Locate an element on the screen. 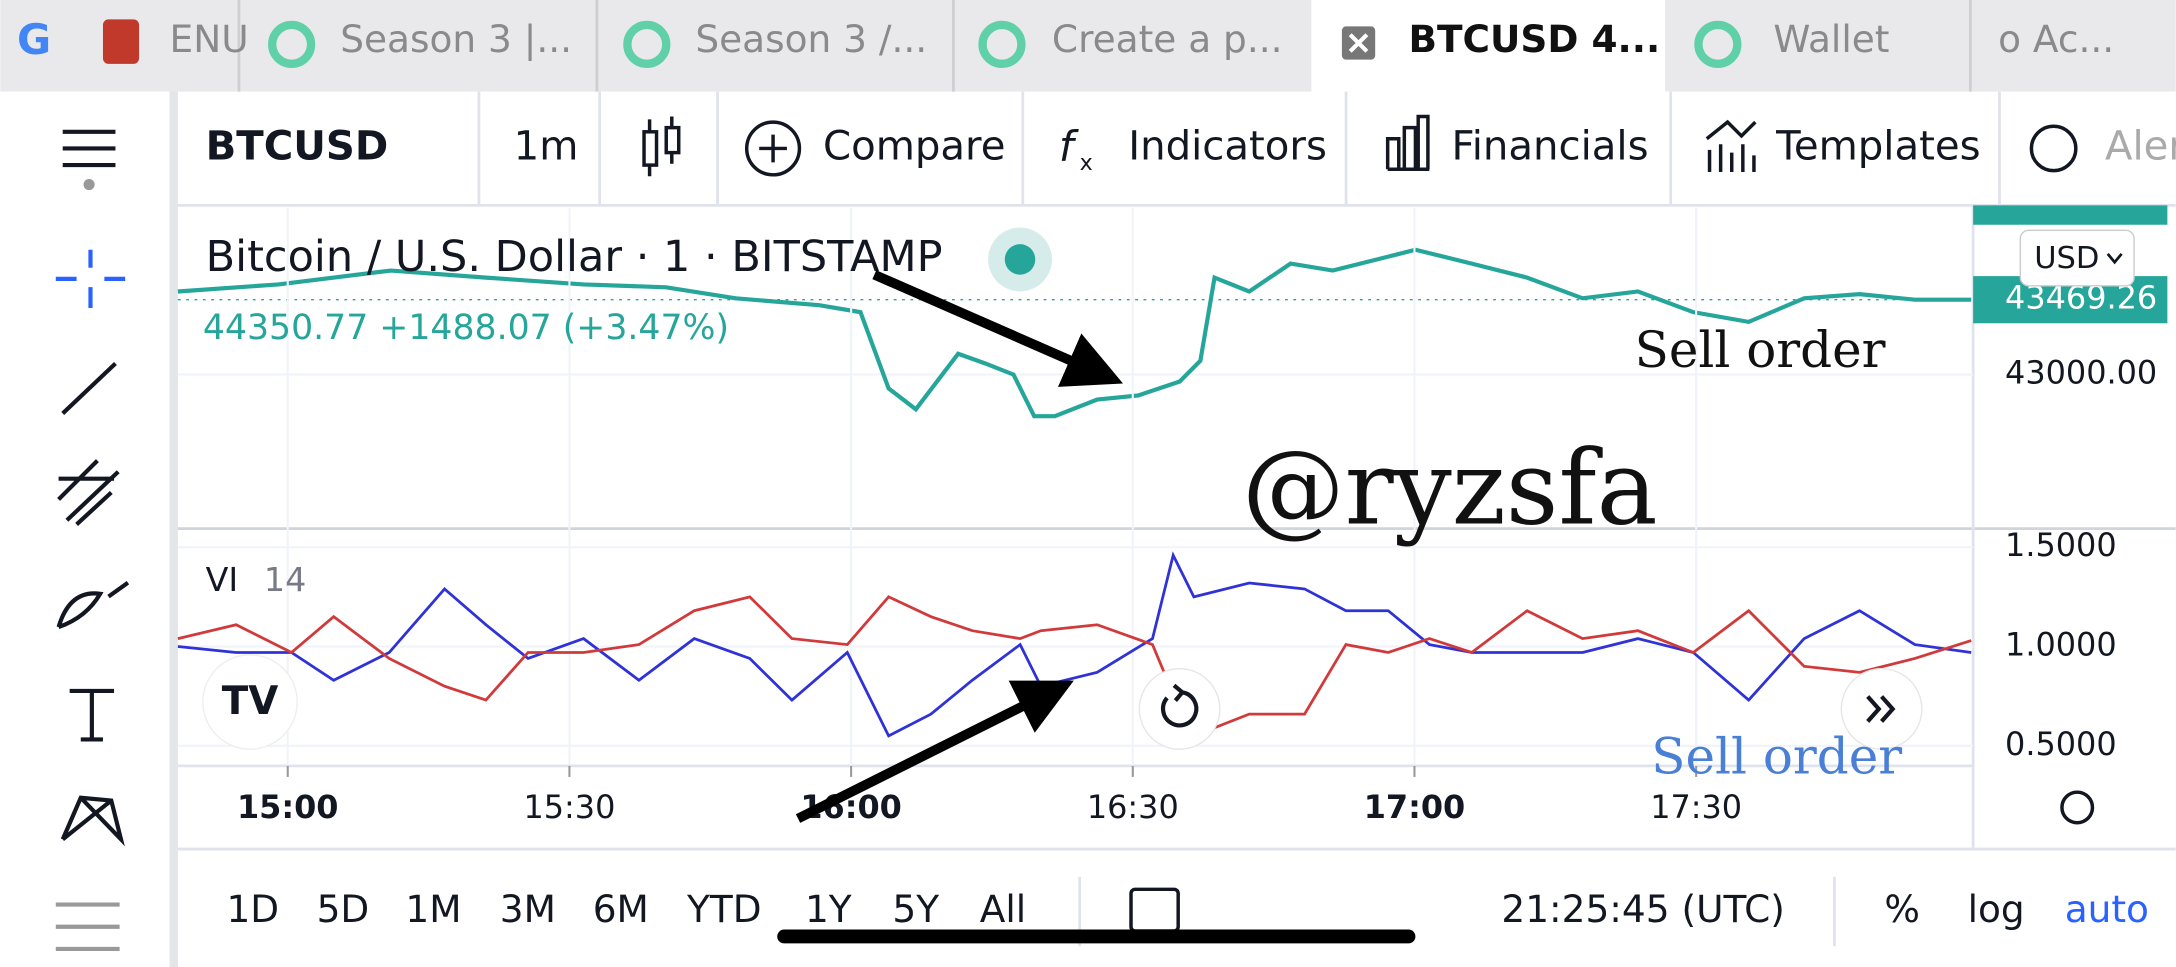  indicator-title: VI is located at coordinates (222, 579).